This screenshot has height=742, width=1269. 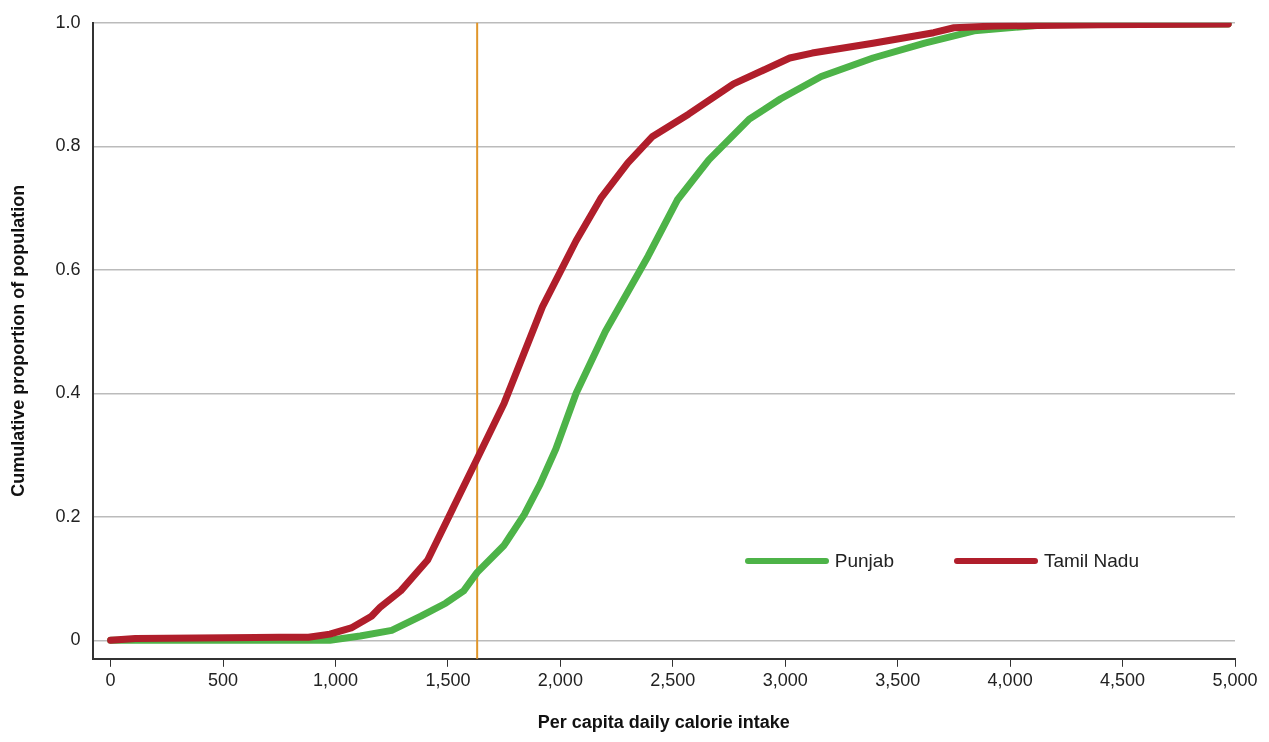 What do you see at coordinates (663, 722) in the screenshot?
I see `x-axis-title: Per capita daily calorie intake` at bounding box center [663, 722].